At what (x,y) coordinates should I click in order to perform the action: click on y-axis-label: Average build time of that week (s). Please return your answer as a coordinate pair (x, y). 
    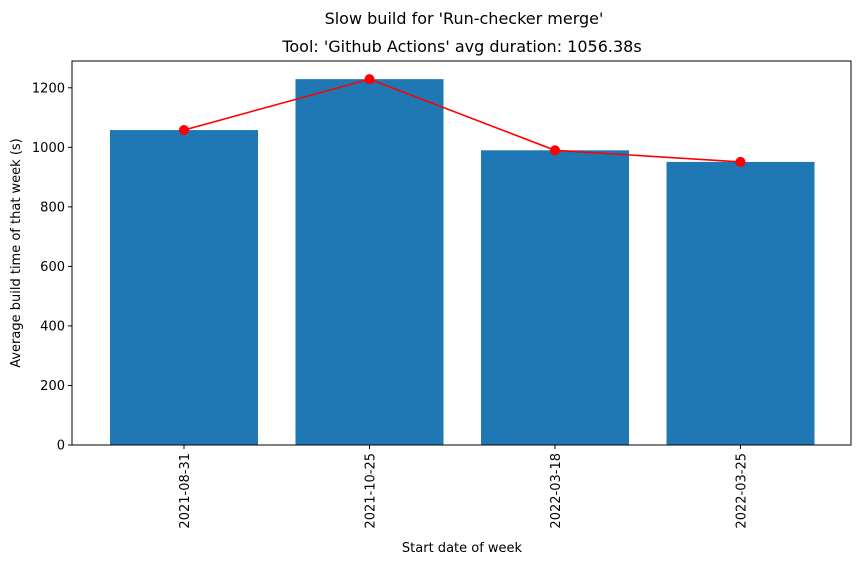
    Looking at the image, I should click on (16, 253).